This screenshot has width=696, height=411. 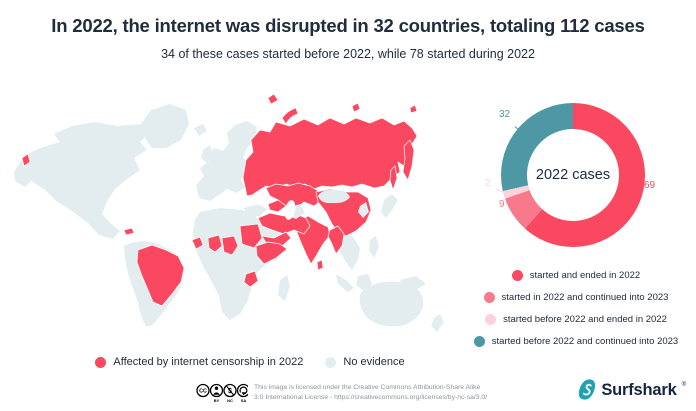 What do you see at coordinates (230, 400) in the screenshot?
I see `nc-label: NC` at bounding box center [230, 400].